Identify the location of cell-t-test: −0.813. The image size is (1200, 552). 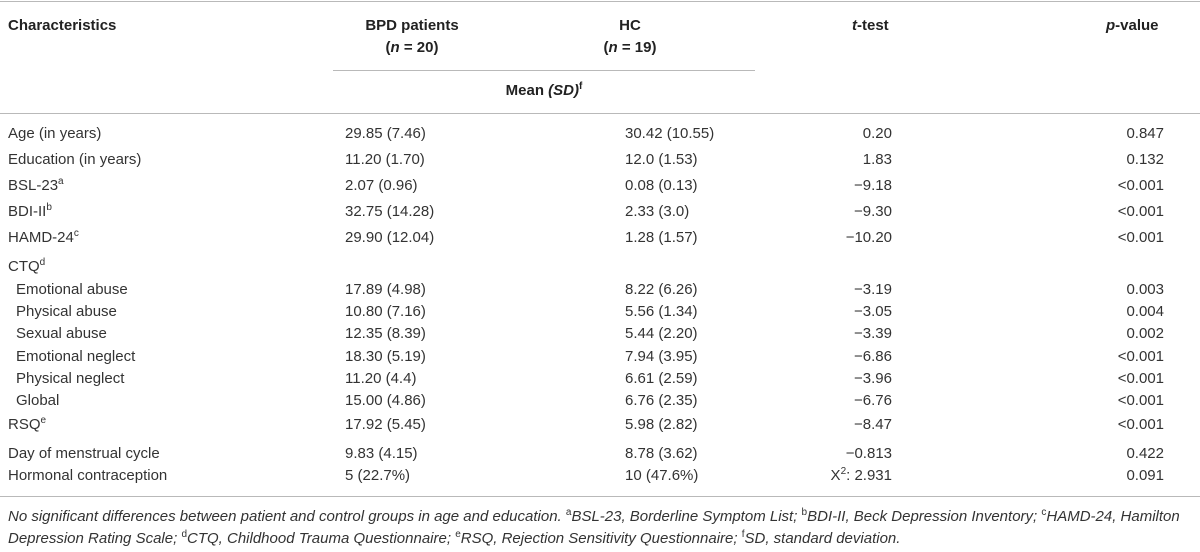
(868, 453).